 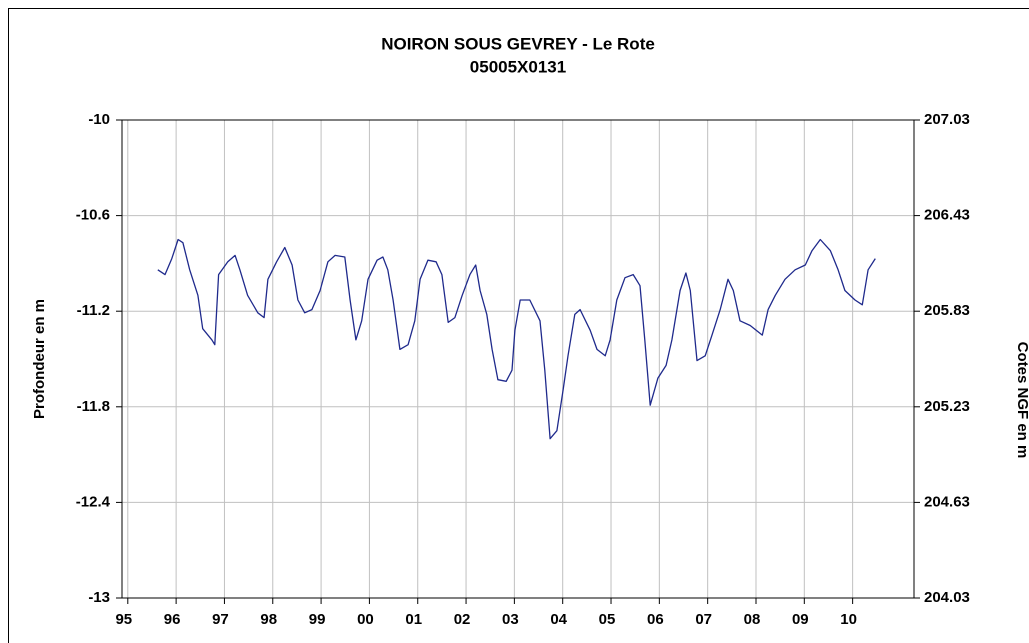 What do you see at coordinates (518, 43) in the screenshot?
I see `chart-title: NOIRON SOUS GEVREY - Le Rote` at bounding box center [518, 43].